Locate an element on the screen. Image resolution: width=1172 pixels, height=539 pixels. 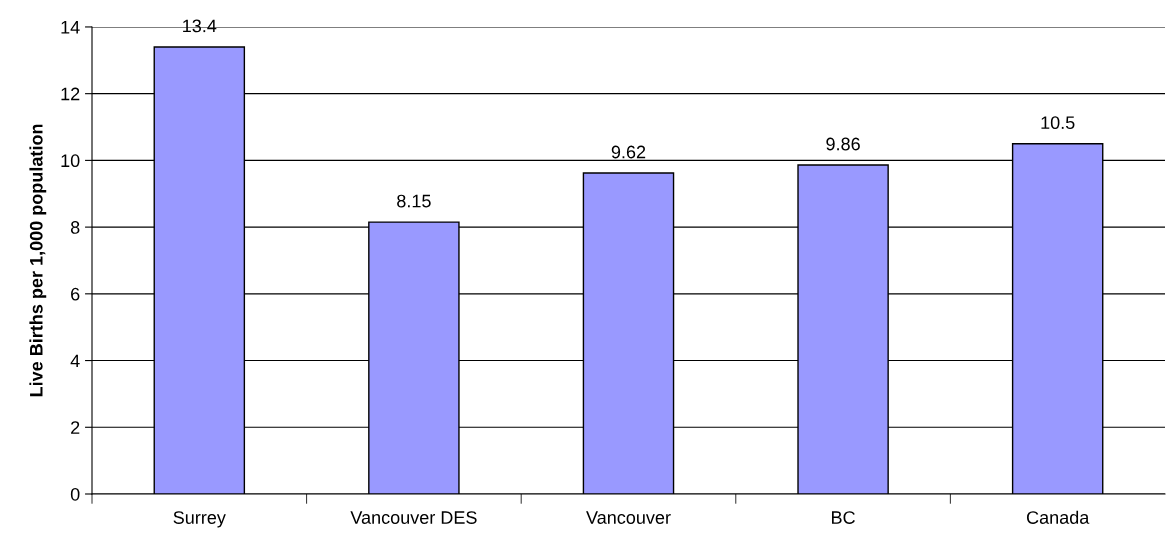
x-tick-label: Canada is located at coordinates (1058, 517).